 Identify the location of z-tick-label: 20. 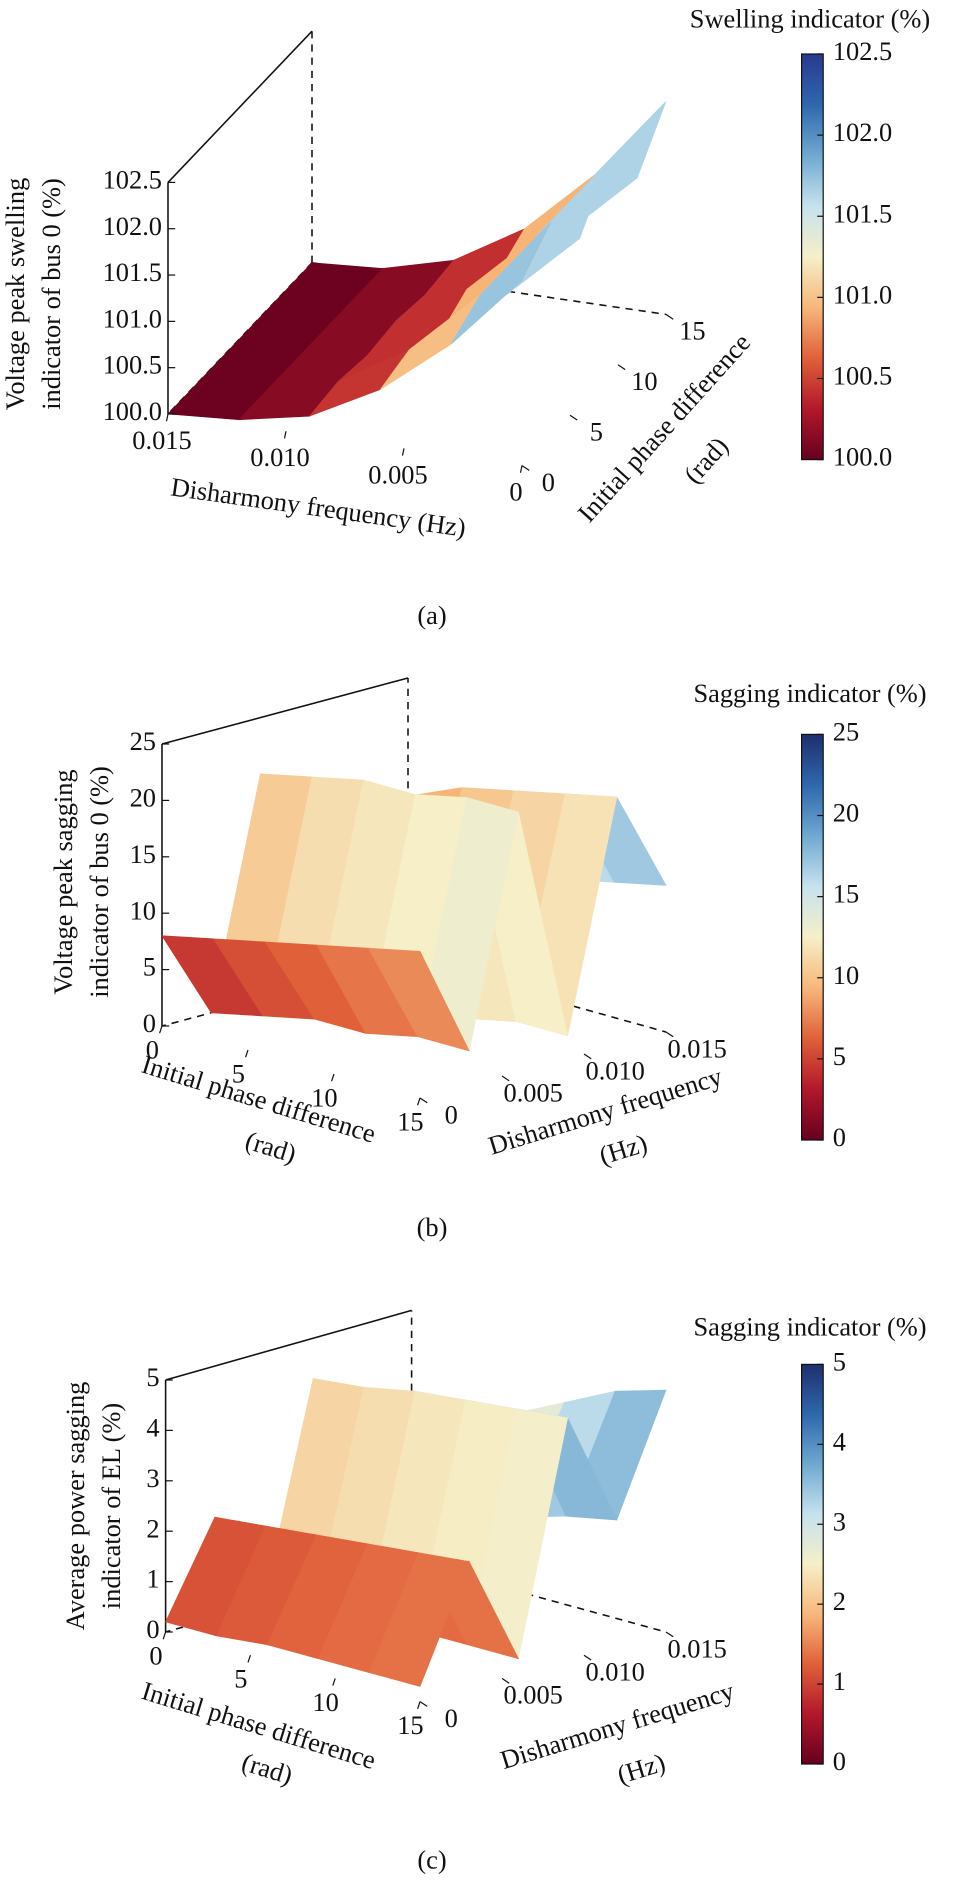
(143, 797).